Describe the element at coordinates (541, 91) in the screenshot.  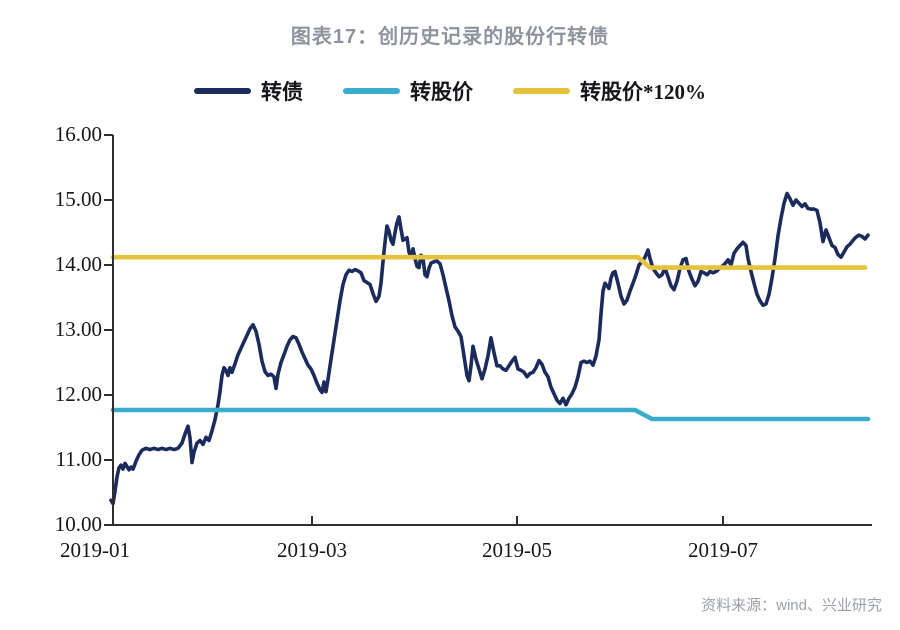
I see `legend-swatch-conversion-price-120-icon` at that location.